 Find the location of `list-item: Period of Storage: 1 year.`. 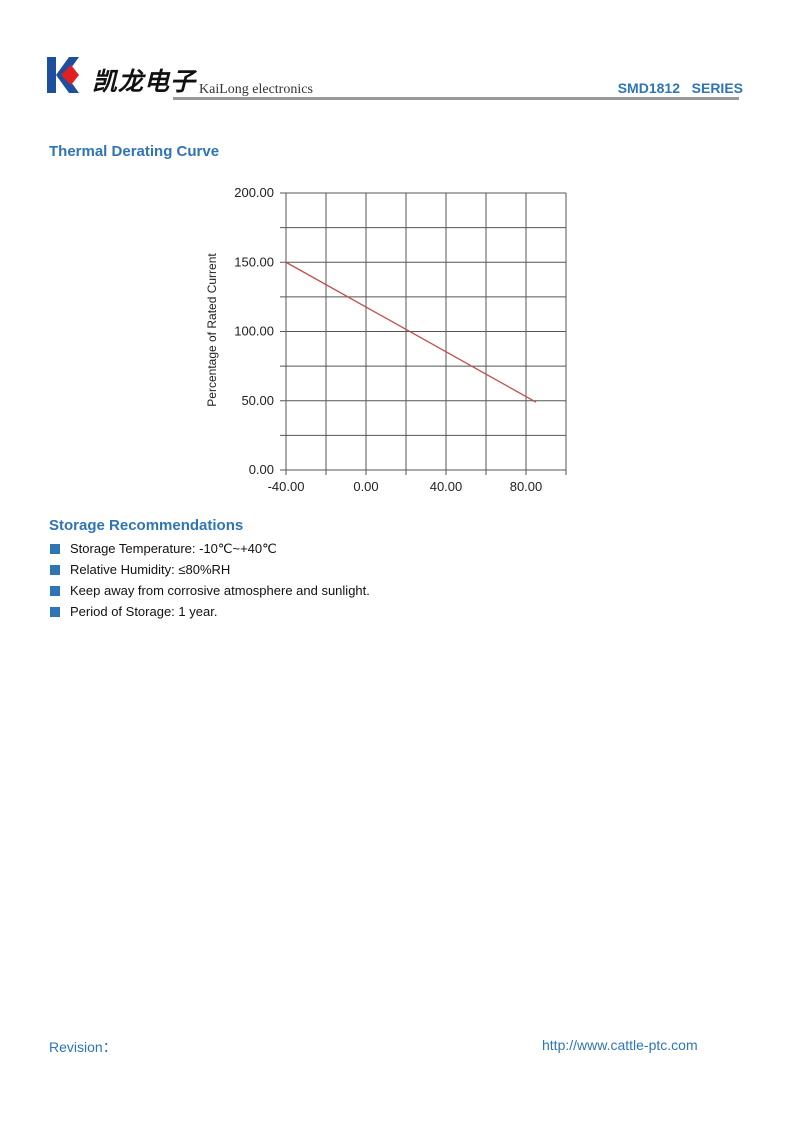

list-item: Period of Storage: 1 year. is located at coordinates (210, 611).